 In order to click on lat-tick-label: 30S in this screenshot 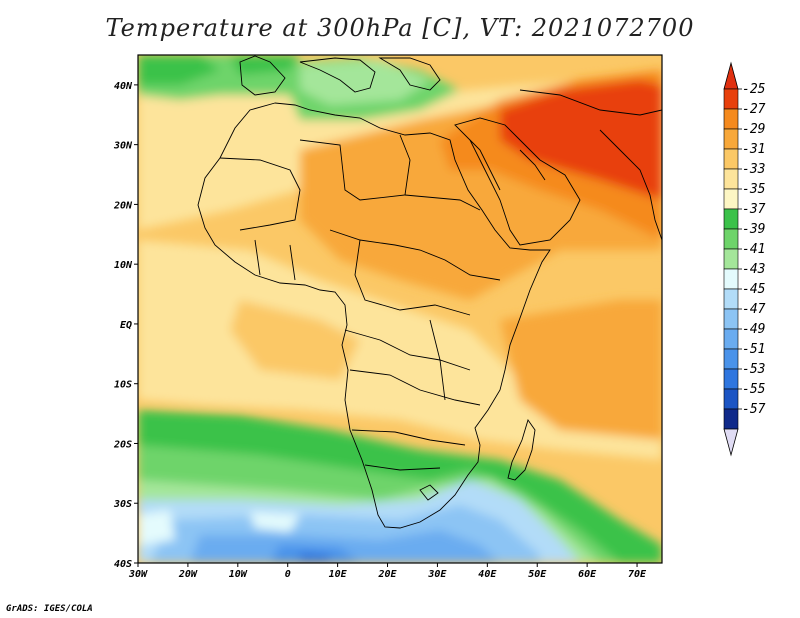, I will do `click(122, 504)`.